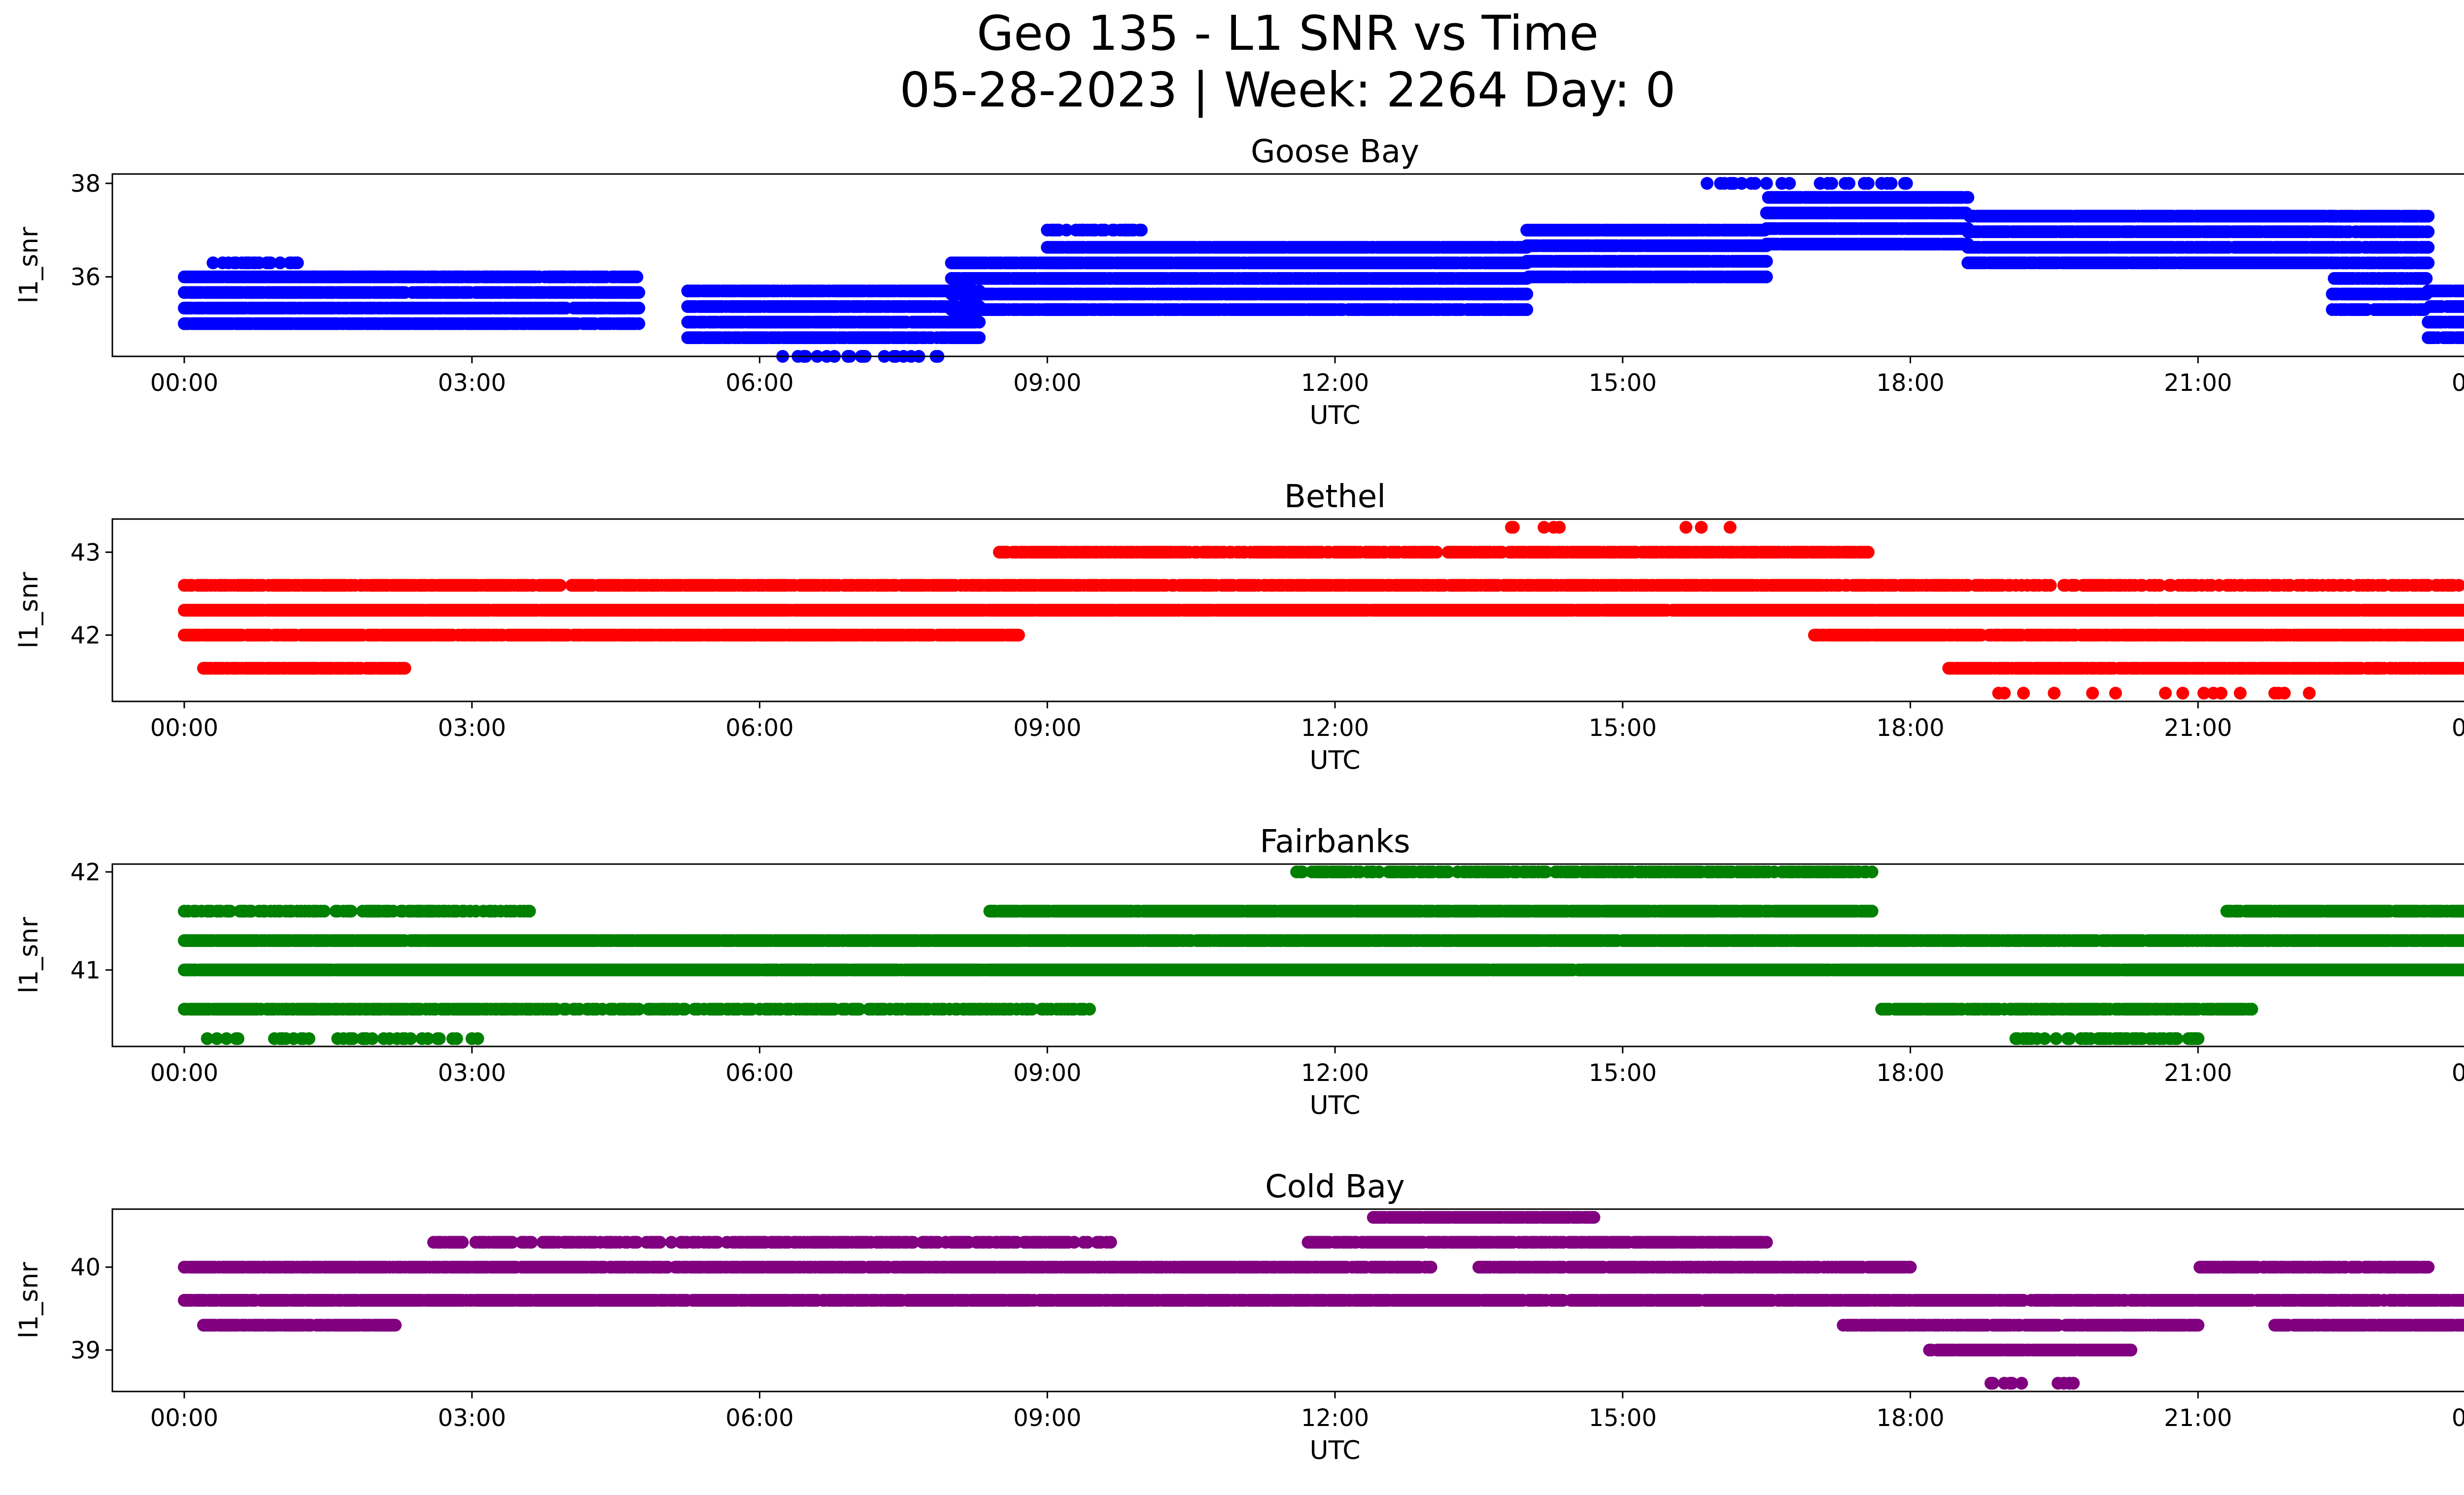  Describe the element at coordinates (1335, 152) in the screenshot. I see `subplot-title: Goose Bay` at that location.